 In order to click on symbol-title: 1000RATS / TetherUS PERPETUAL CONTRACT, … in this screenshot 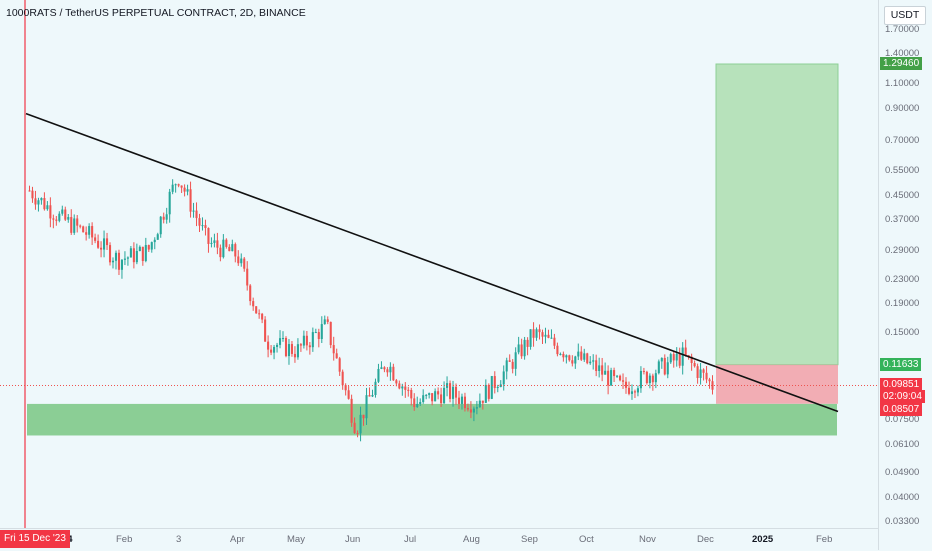, I will do `click(156, 13)`.